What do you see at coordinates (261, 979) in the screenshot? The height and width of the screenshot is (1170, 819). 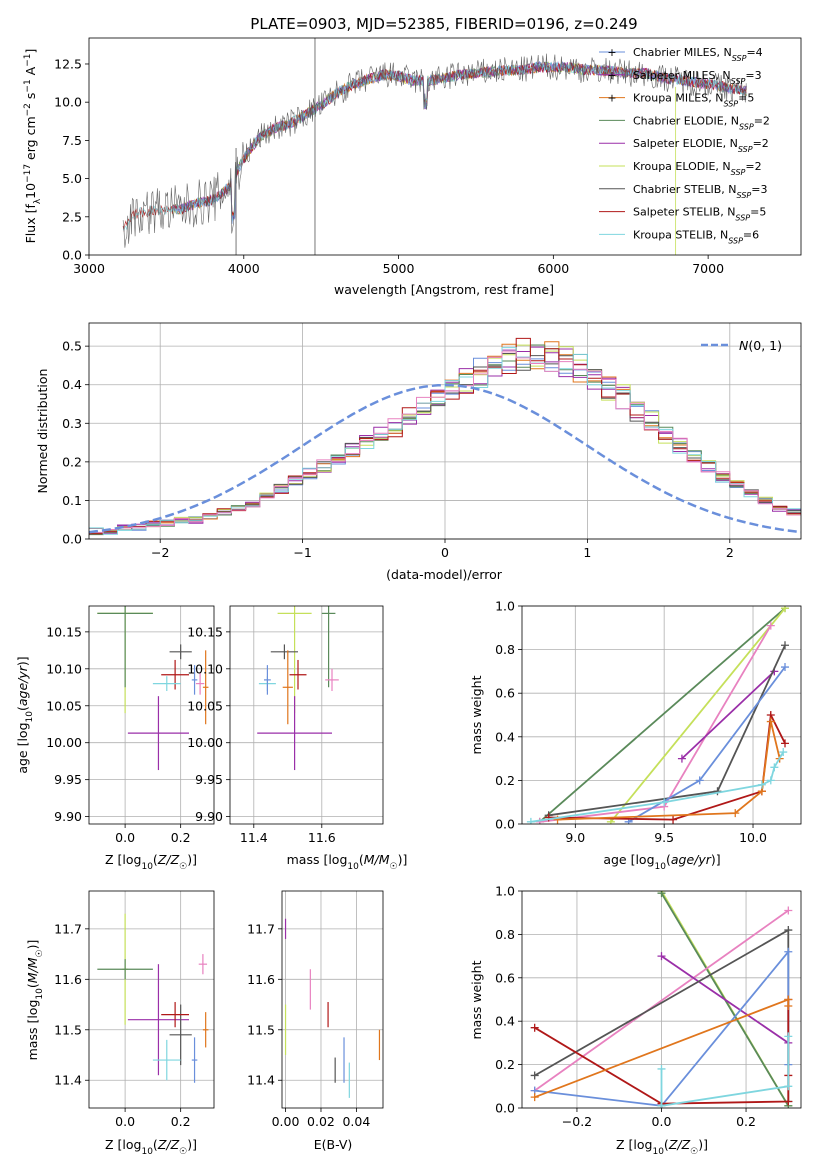 I see `y-tick-label: 11.6` at bounding box center [261, 979].